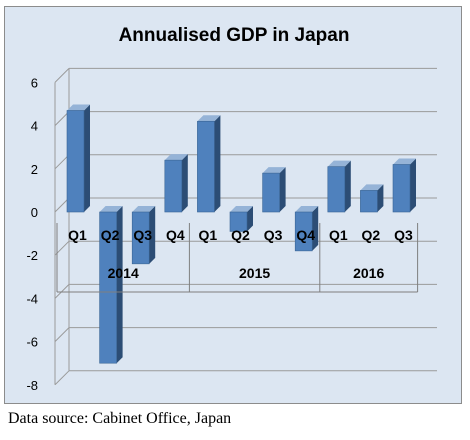 This screenshot has height=440, width=470. I want to click on y-tick-label: 4, so click(34, 126).